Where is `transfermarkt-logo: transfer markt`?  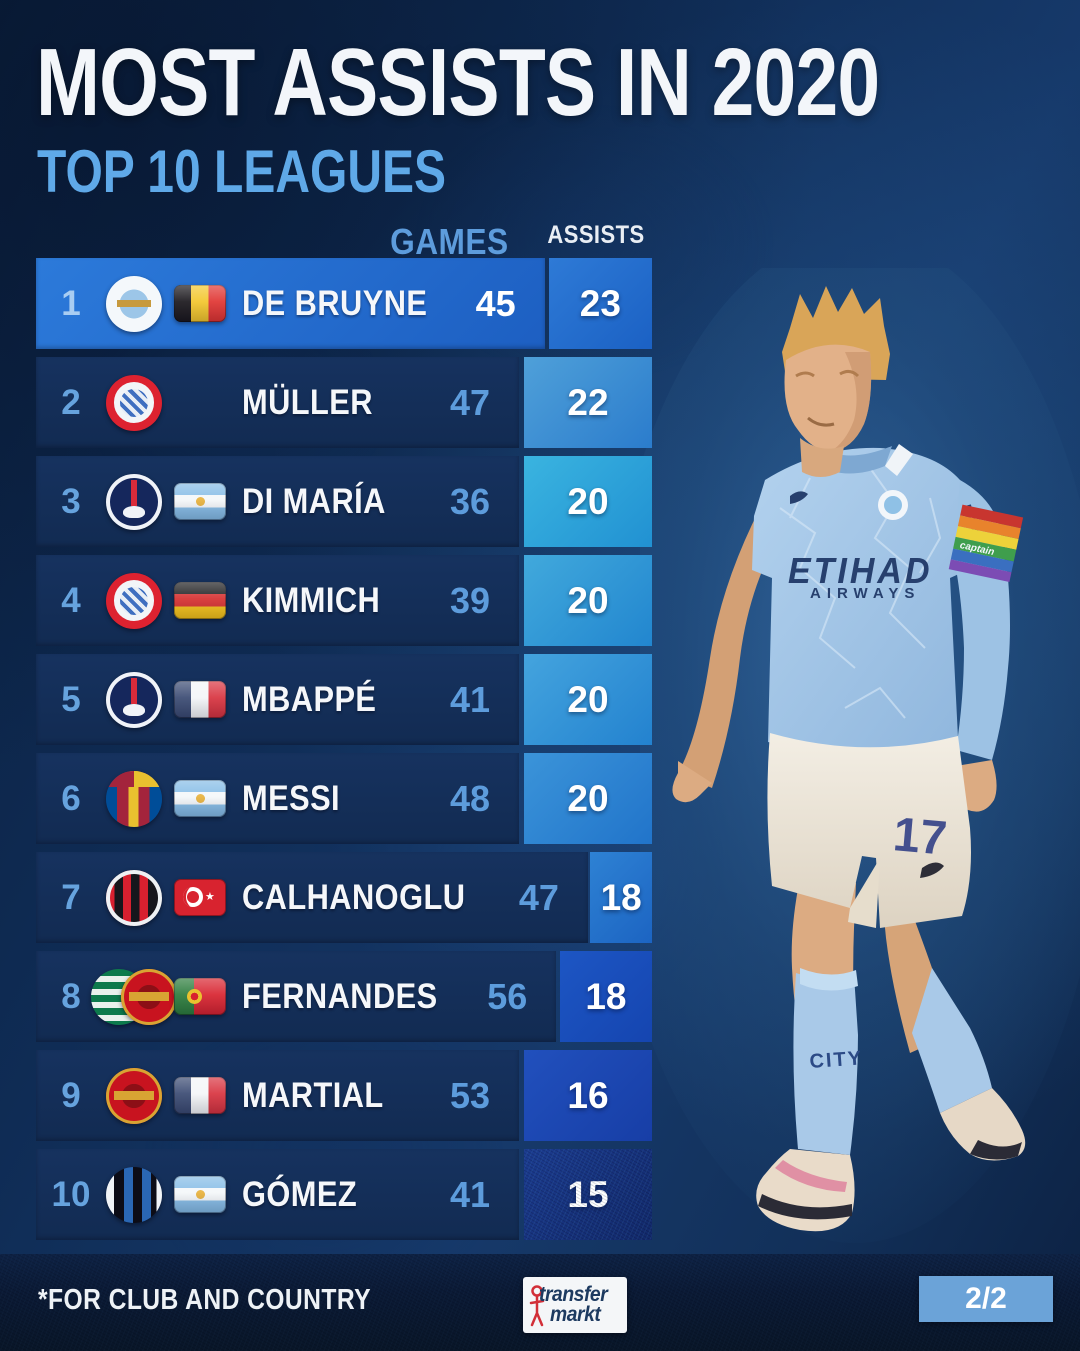
transfermarkt-logo: transfer markt is located at coordinates (575, 1305).